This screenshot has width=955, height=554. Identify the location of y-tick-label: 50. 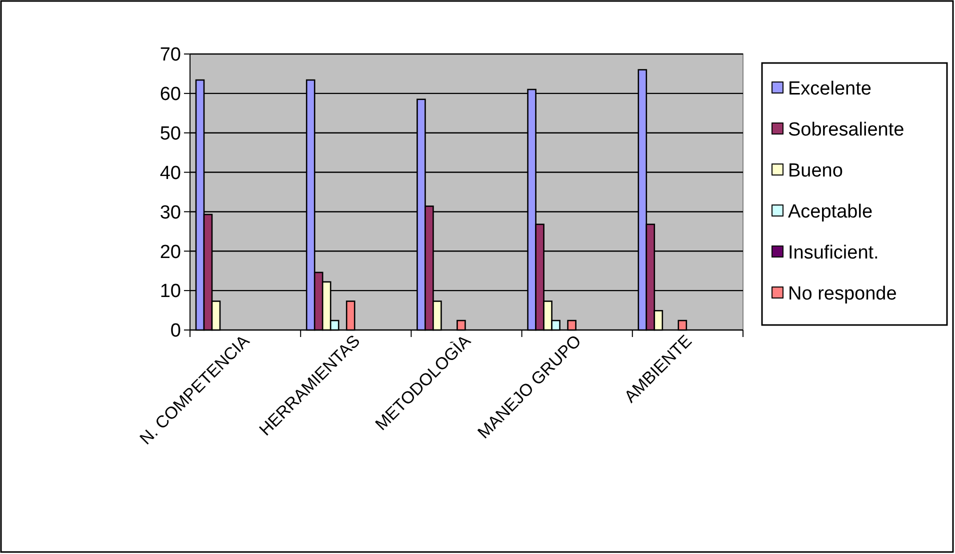
(170, 134).